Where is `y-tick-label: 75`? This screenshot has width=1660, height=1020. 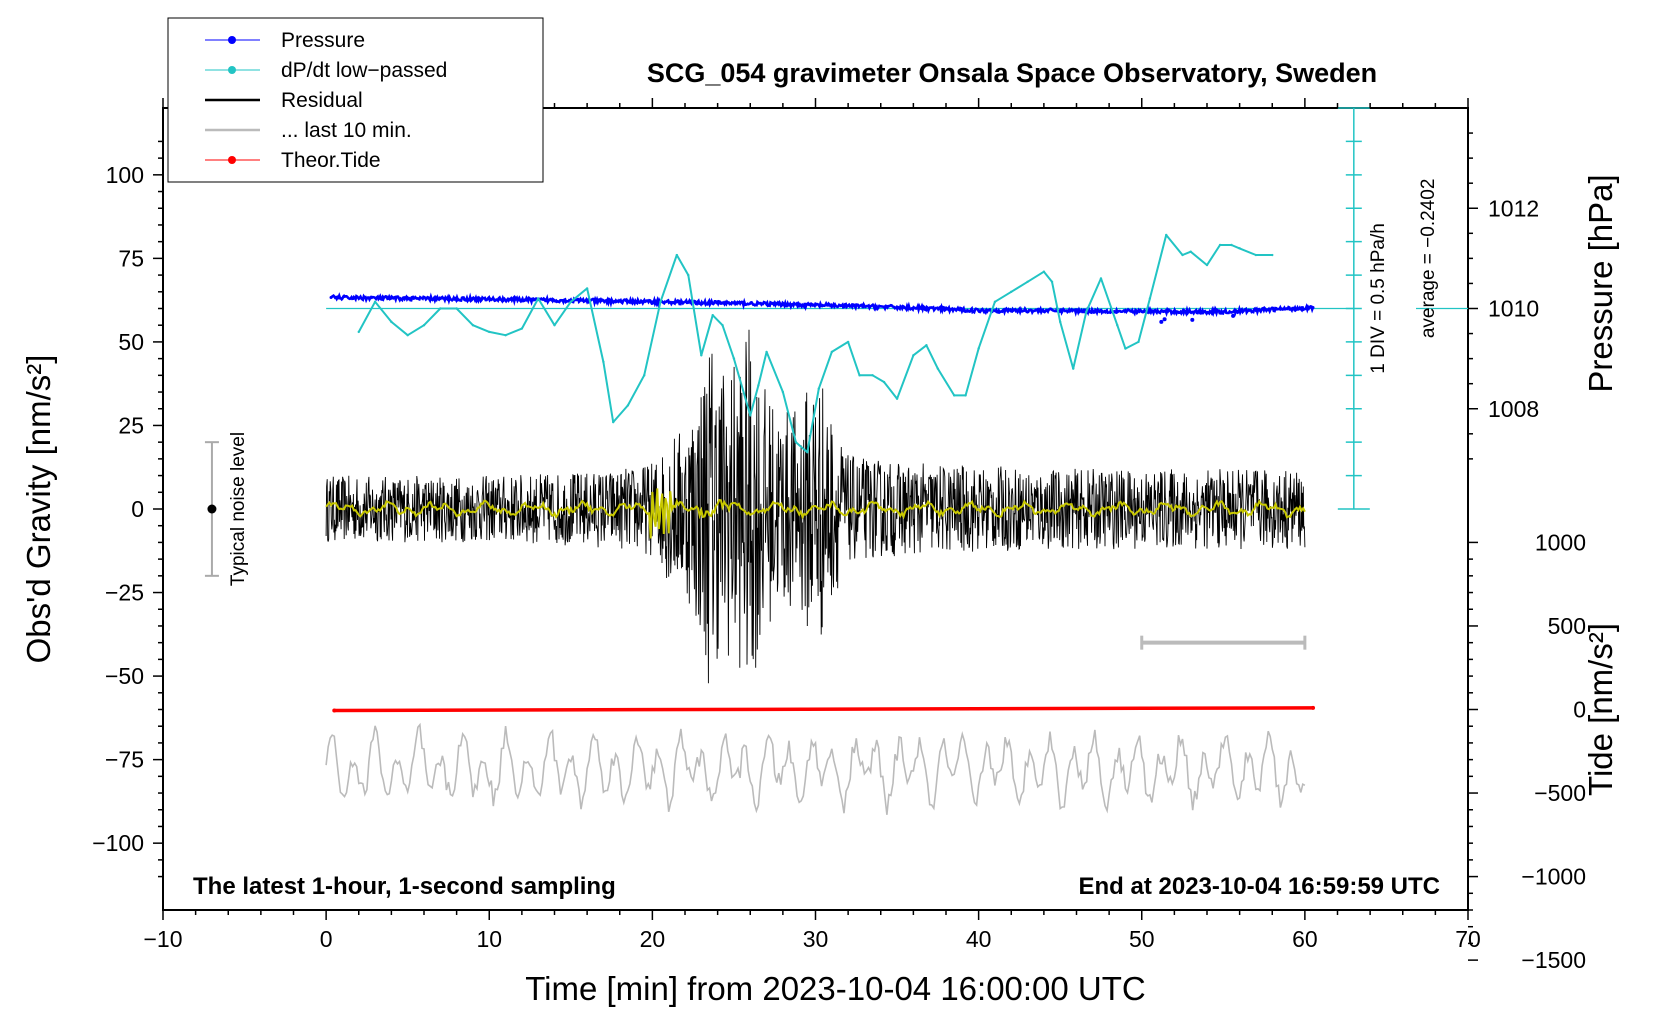 y-tick-label: 75 is located at coordinates (131, 258).